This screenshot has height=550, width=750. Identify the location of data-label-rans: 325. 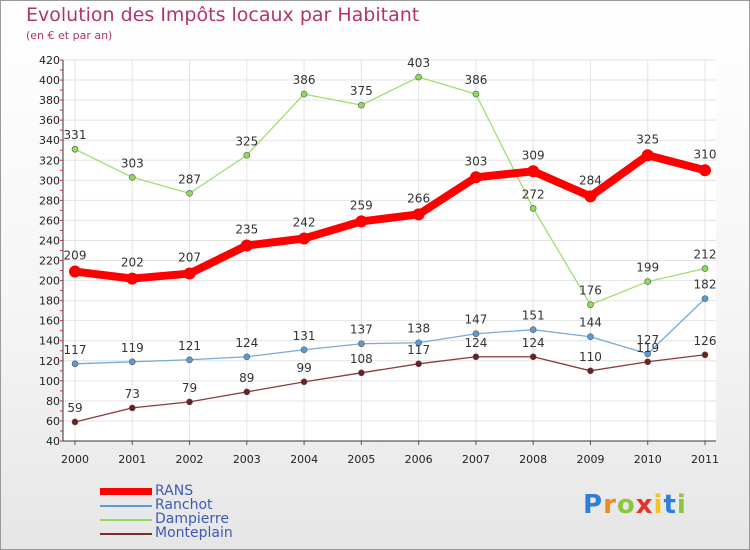
(647, 139).